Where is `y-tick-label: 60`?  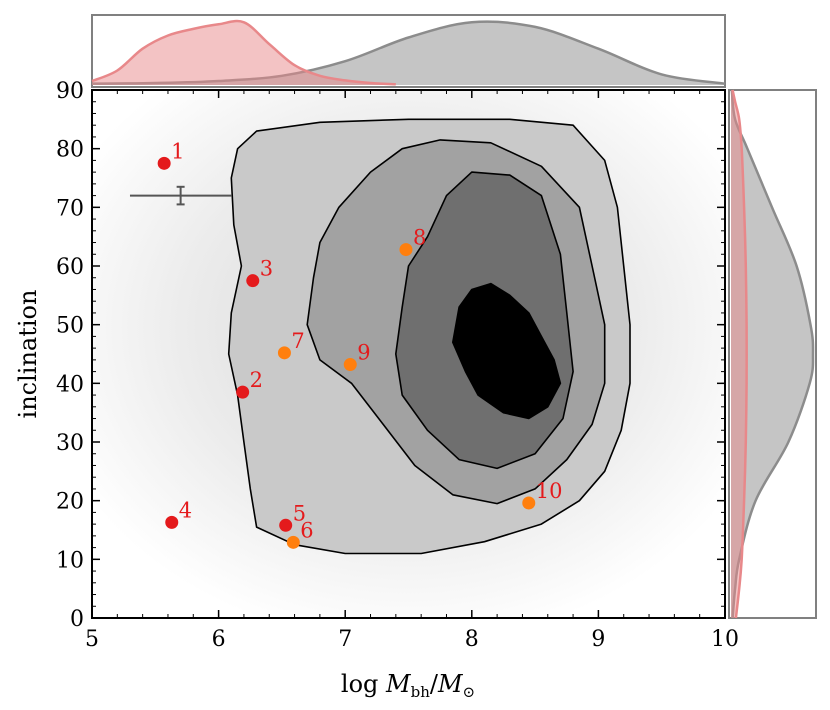 y-tick-label: 60 is located at coordinates (70, 267).